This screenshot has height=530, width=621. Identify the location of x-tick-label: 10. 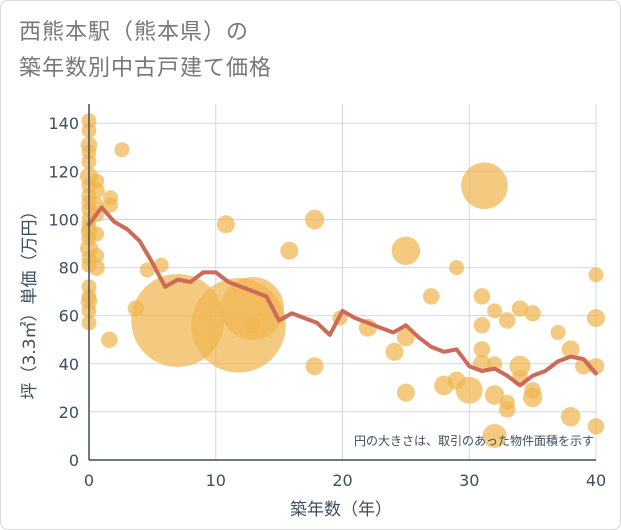
(216, 480).